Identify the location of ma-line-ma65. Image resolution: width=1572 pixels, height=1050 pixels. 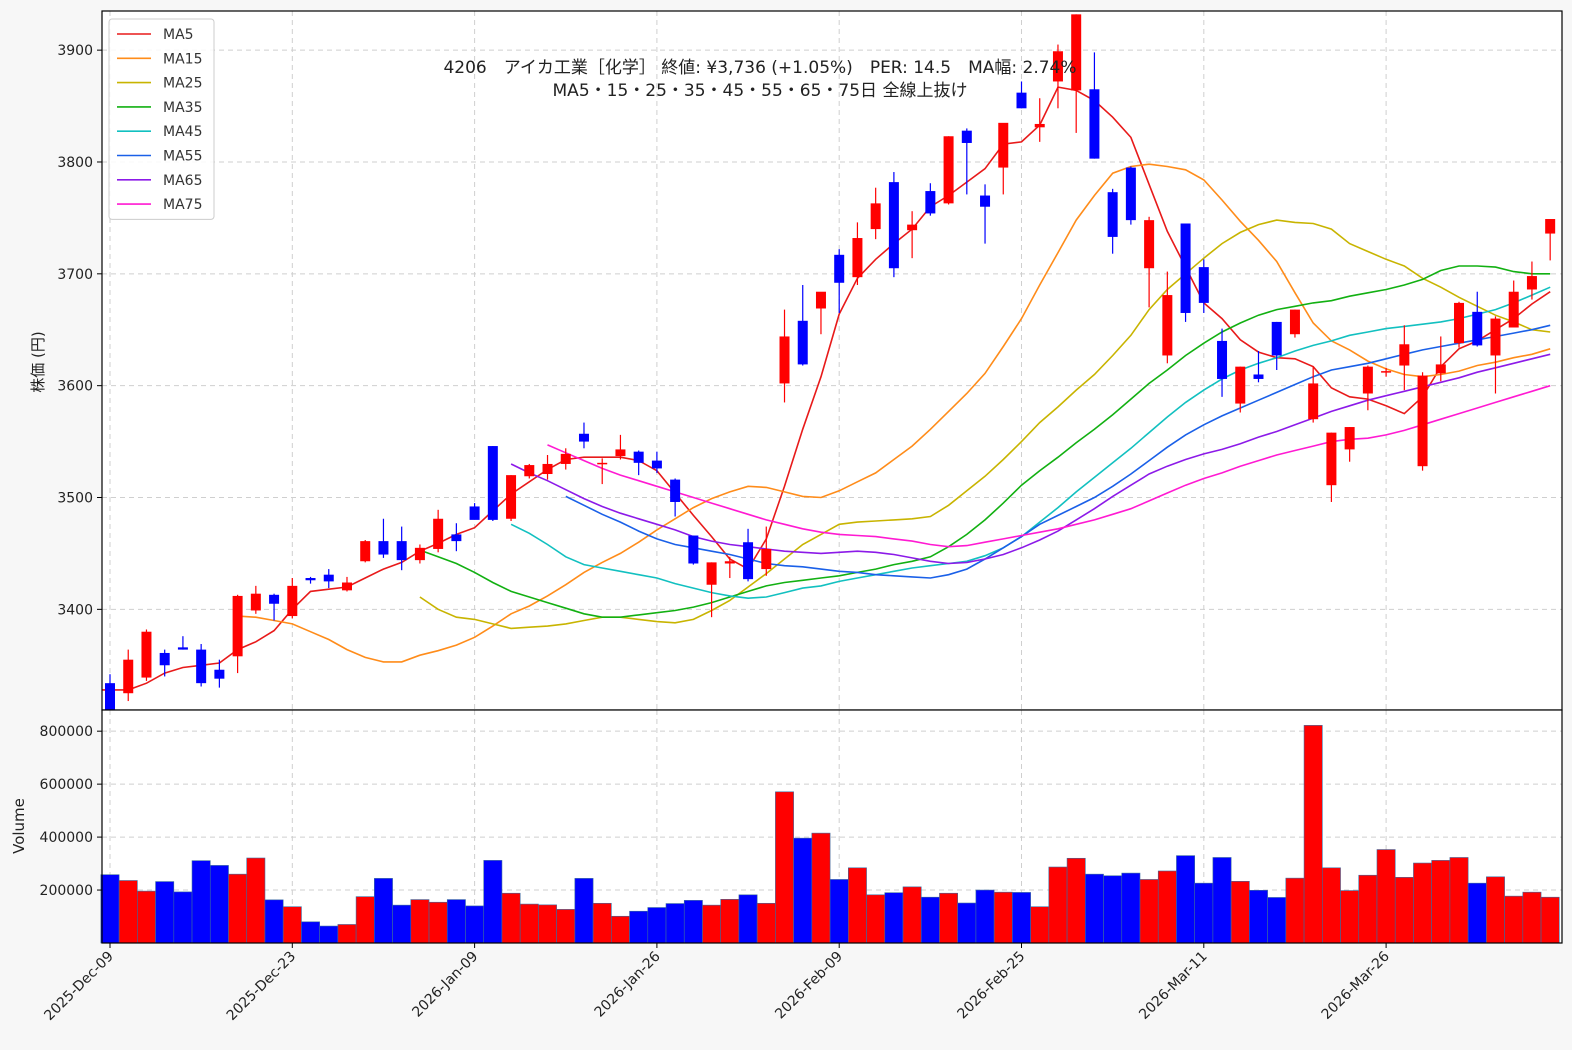
(1030, 459).